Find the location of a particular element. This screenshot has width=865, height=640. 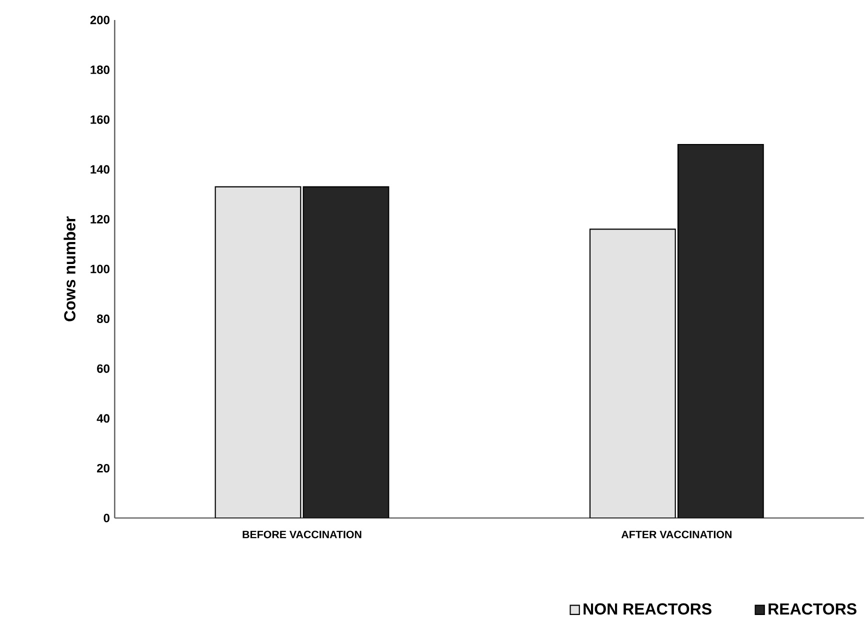

y-axis-title: Cows number is located at coordinates (70, 269).